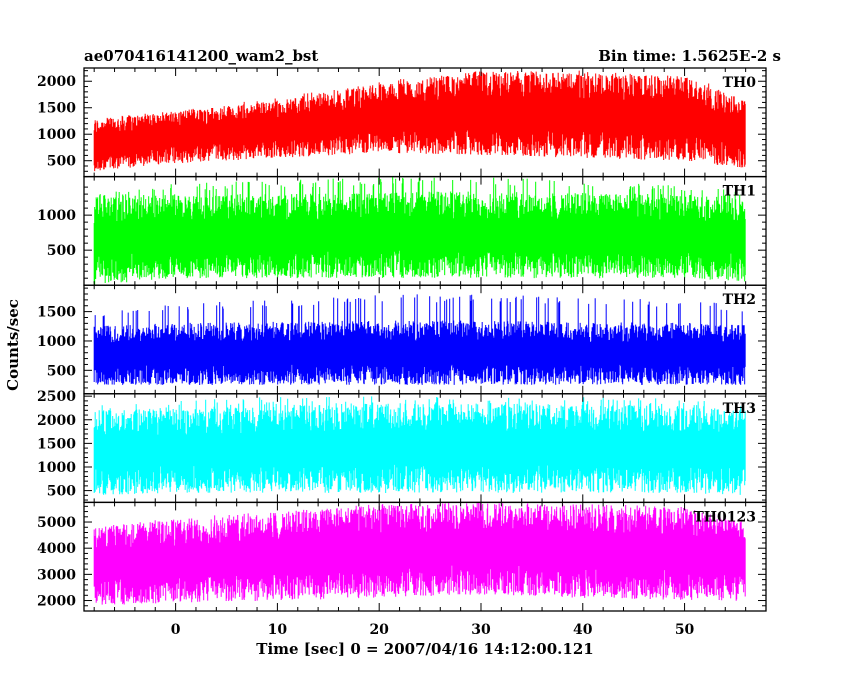 The height and width of the screenshot is (680, 850). Describe the element at coordinates (724, 517) in the screenshot. I see `panel-name-th0123: TH0123` at that location.